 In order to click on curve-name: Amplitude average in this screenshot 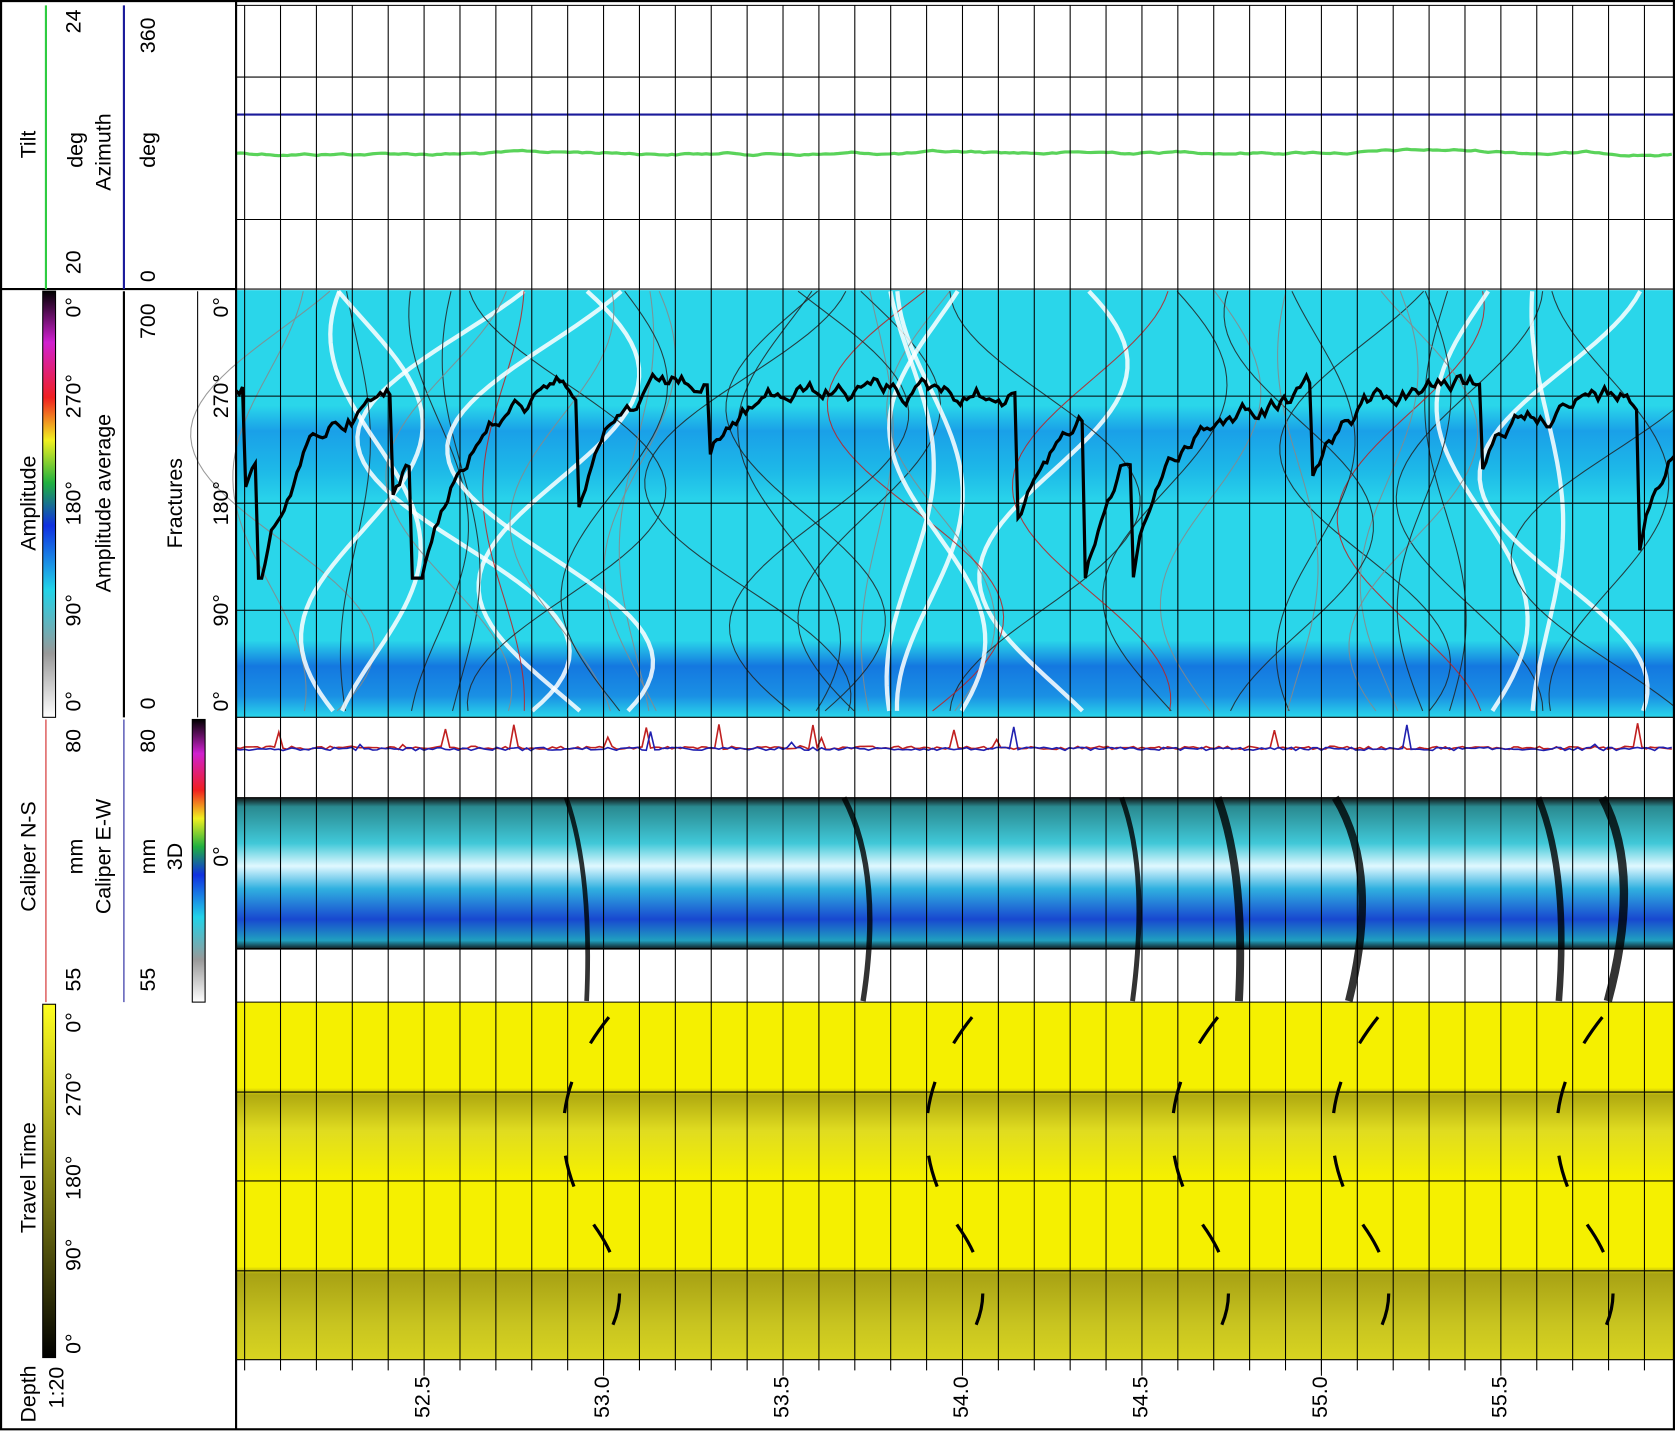, I will do `click(103, 503)`.